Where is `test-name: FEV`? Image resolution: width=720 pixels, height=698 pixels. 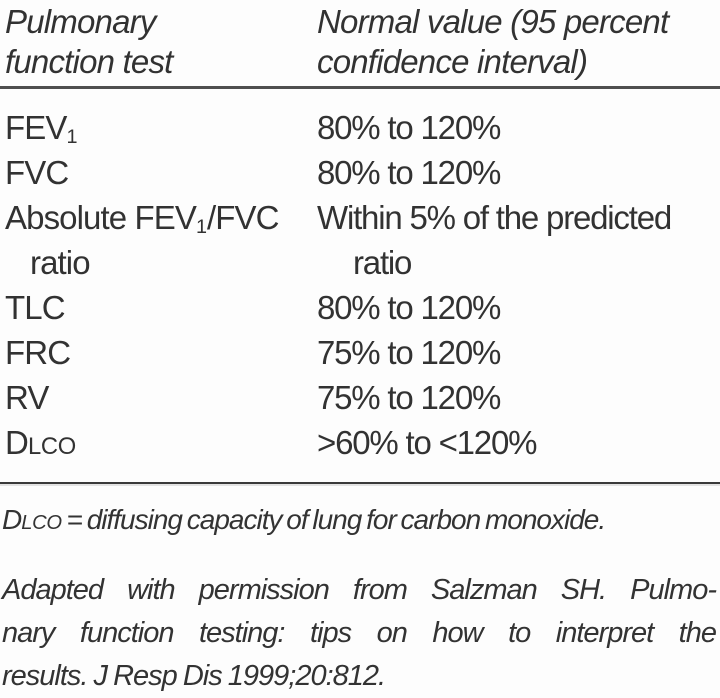 test-name: FEV is located at coordinates (36, 127).